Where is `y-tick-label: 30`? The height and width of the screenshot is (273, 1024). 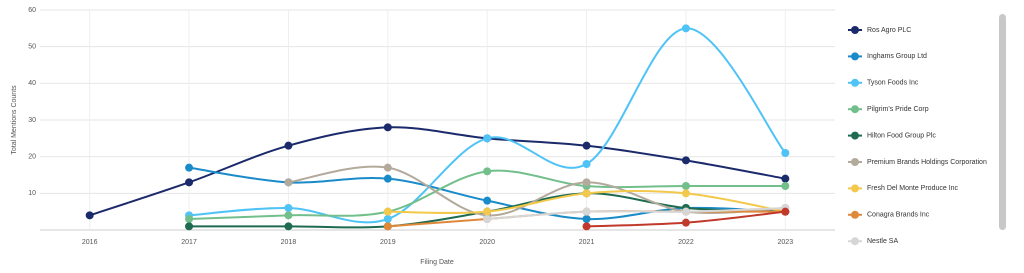
y-tick-label: 30 is located at coordinates (32, 120).